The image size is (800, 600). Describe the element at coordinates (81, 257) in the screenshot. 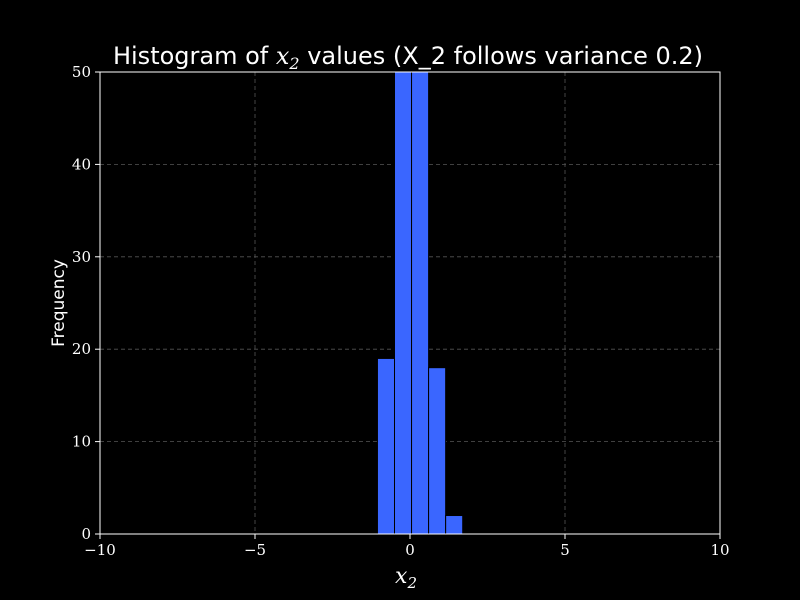

I see `y-tick-label: 30` at that location.